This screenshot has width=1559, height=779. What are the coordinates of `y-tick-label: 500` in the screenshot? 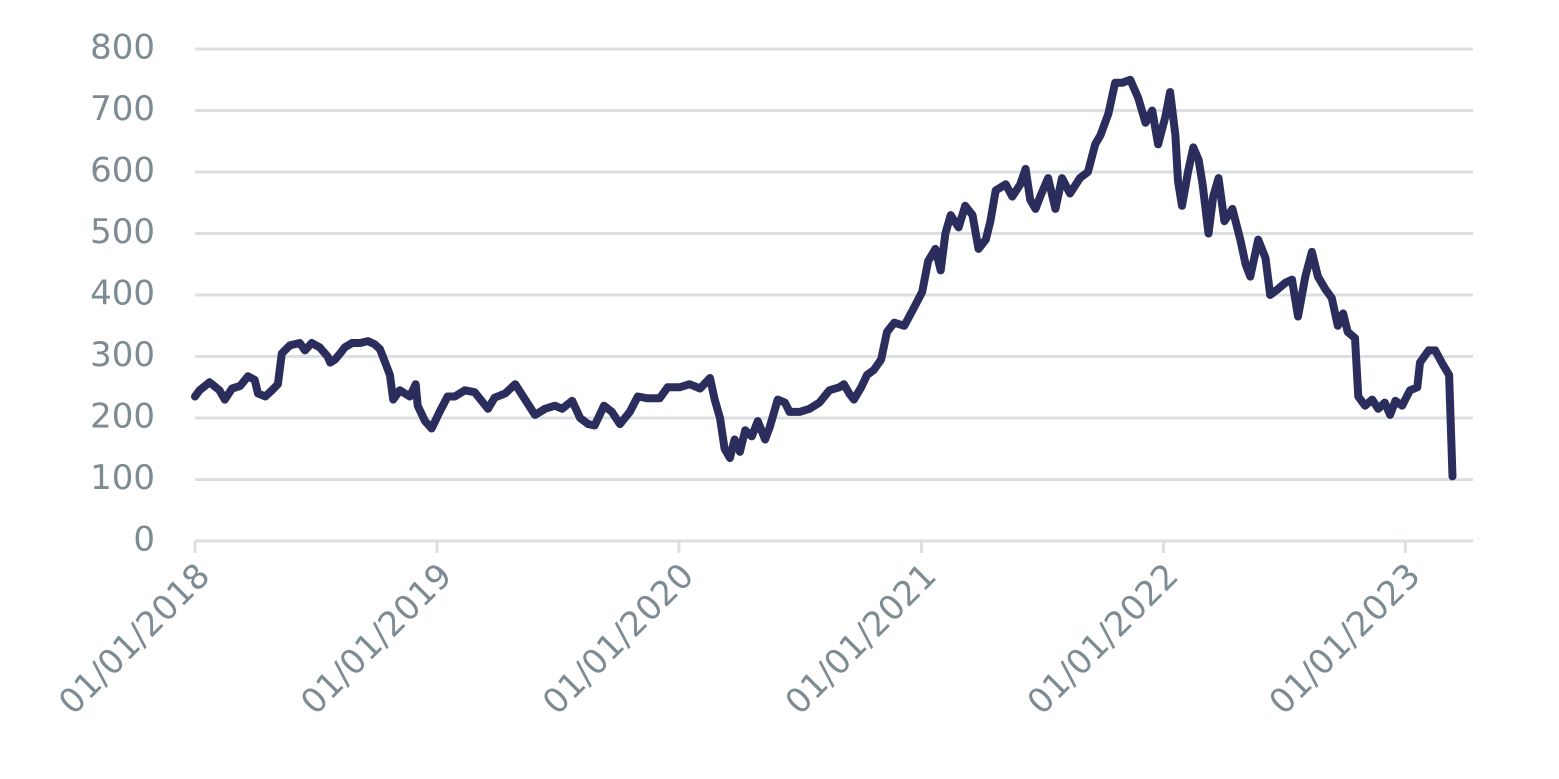 It's located at (122, 232).